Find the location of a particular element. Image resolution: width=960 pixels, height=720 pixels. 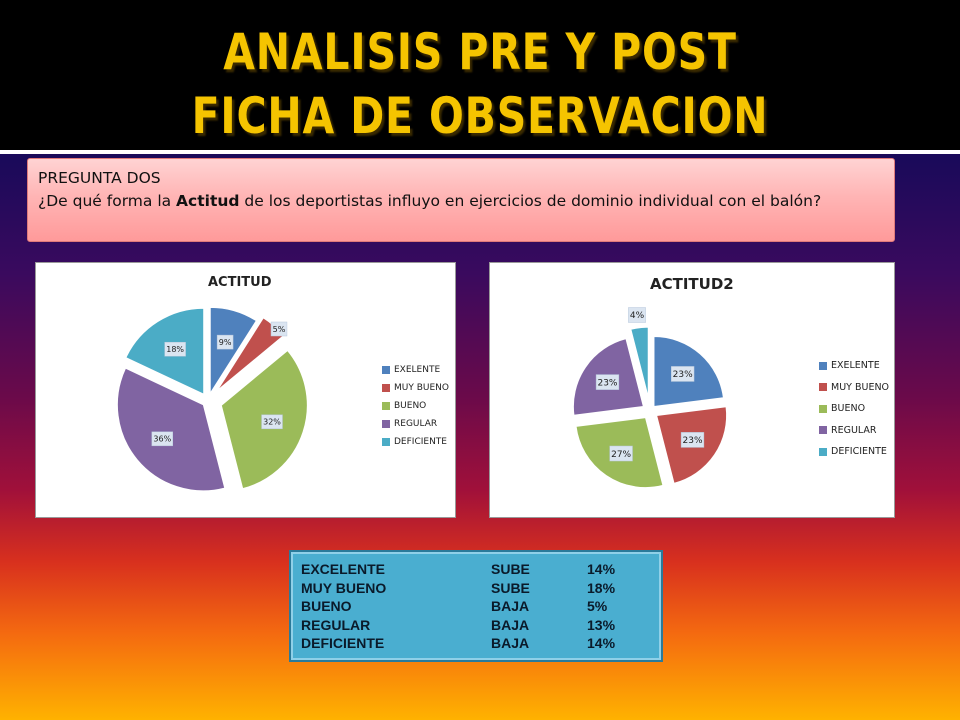

svg-text: 5% is located at coordinates (279, 329).